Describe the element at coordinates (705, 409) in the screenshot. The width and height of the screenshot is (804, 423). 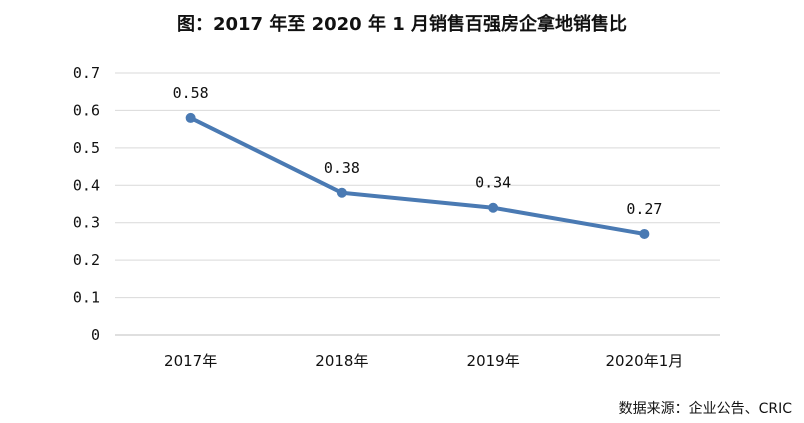
I see `source-note: 数据来源：企业公告、CRIC` at that location.